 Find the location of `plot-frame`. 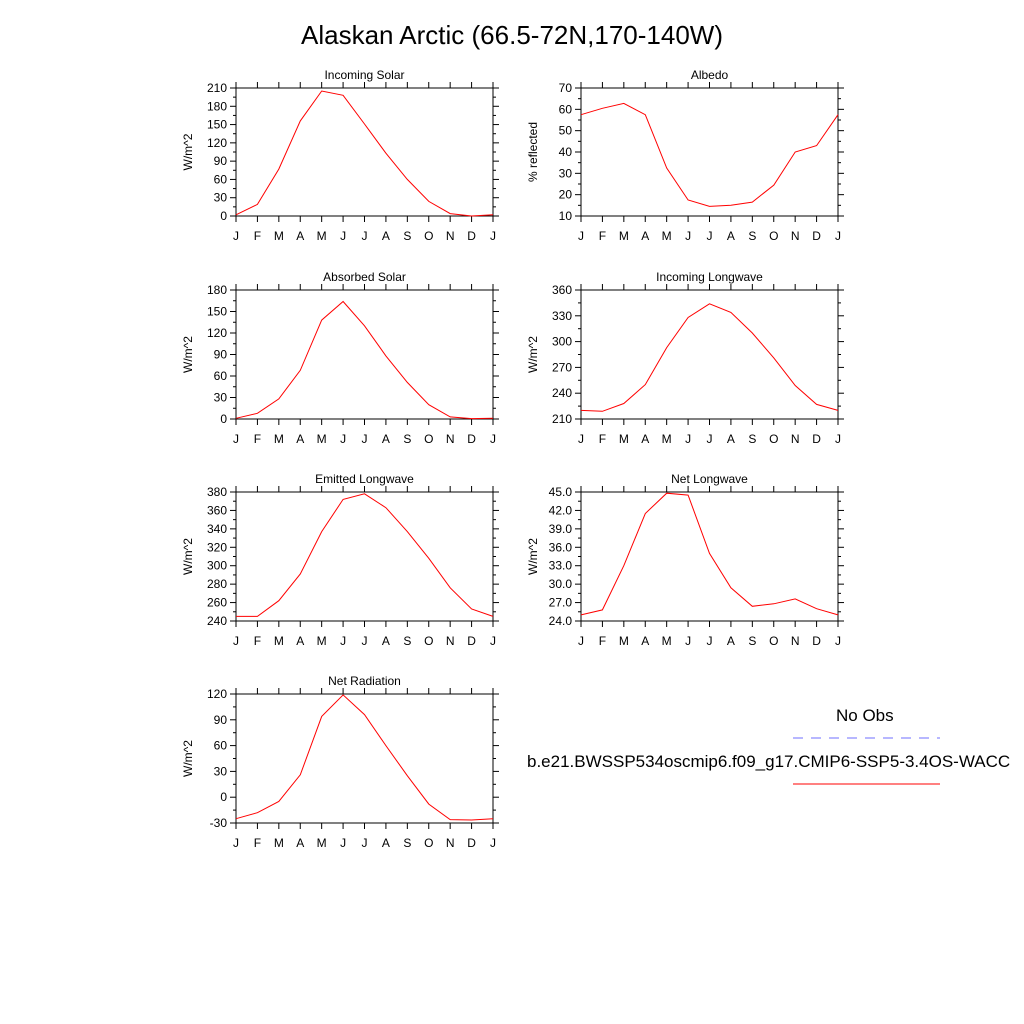

plot-frame is located at coordinates (709, 152).